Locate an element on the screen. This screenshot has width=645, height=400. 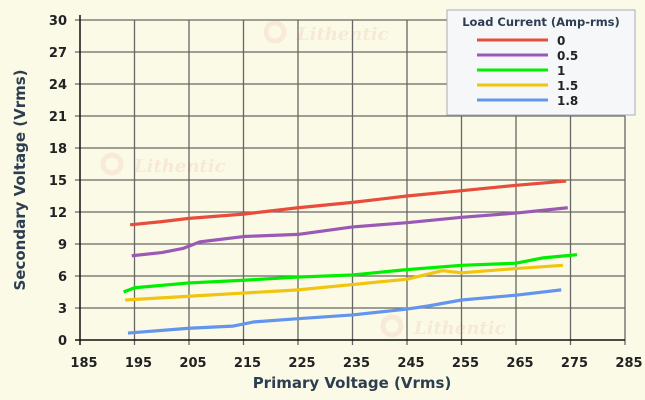
x-tick-label: 225 is located at coordinates (301, 363).